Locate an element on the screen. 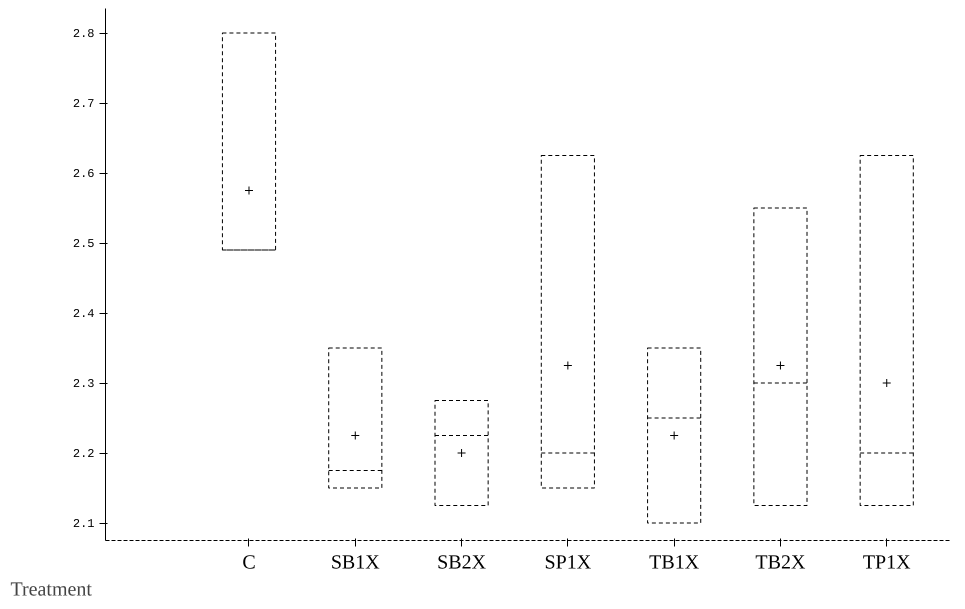 This screenshot has width=965, height=609. x-tick-label: TB2X is located at coordinates (780, 563).